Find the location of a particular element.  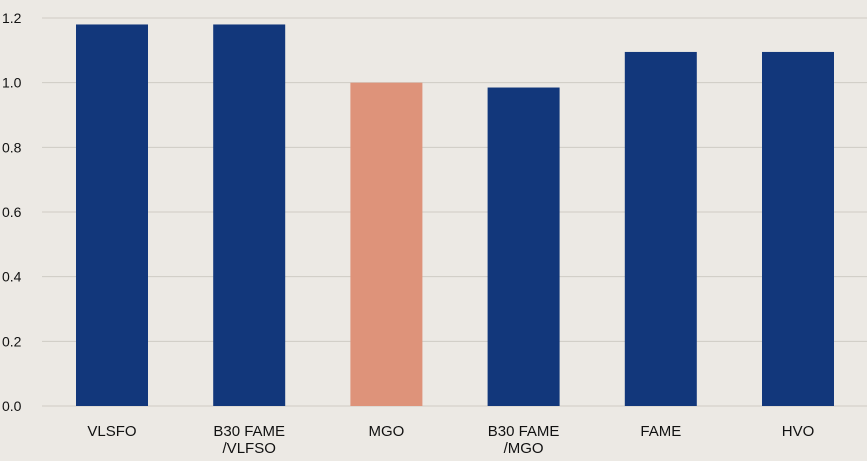

x-tick-label: HVO is located at coordinates (798, 431).